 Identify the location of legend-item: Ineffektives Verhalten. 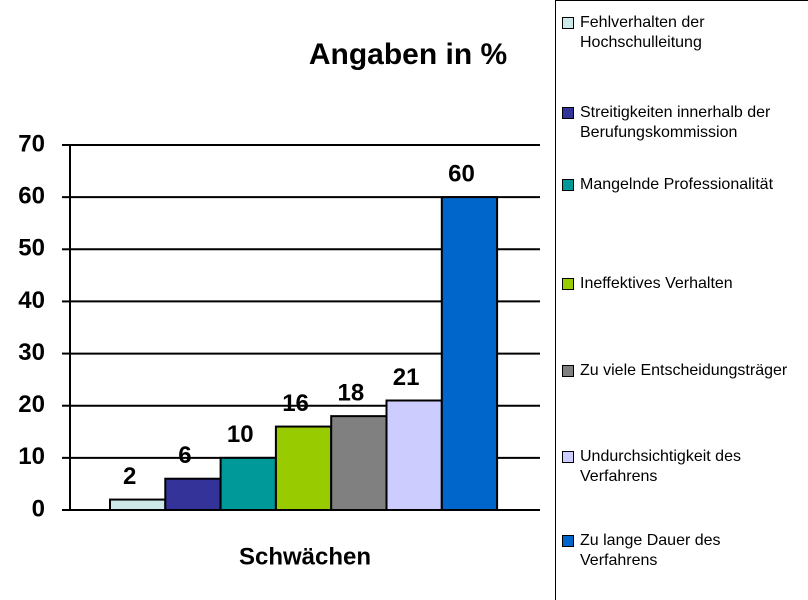
(677, 284).